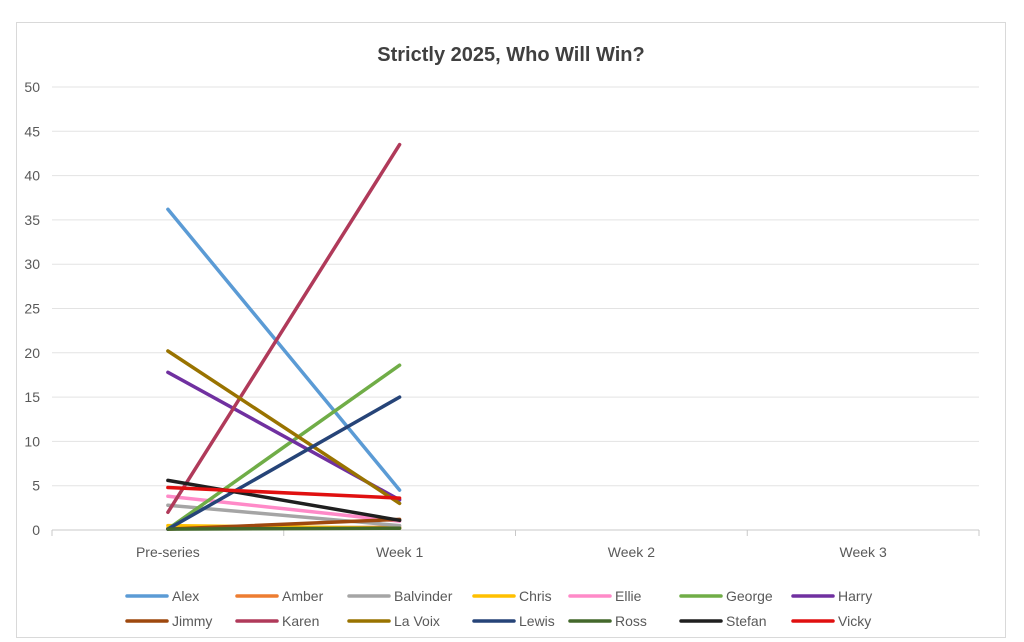 This screenshot has height=642, width=1024. I want to click on y-tick-label: 45, so click(32, 131).